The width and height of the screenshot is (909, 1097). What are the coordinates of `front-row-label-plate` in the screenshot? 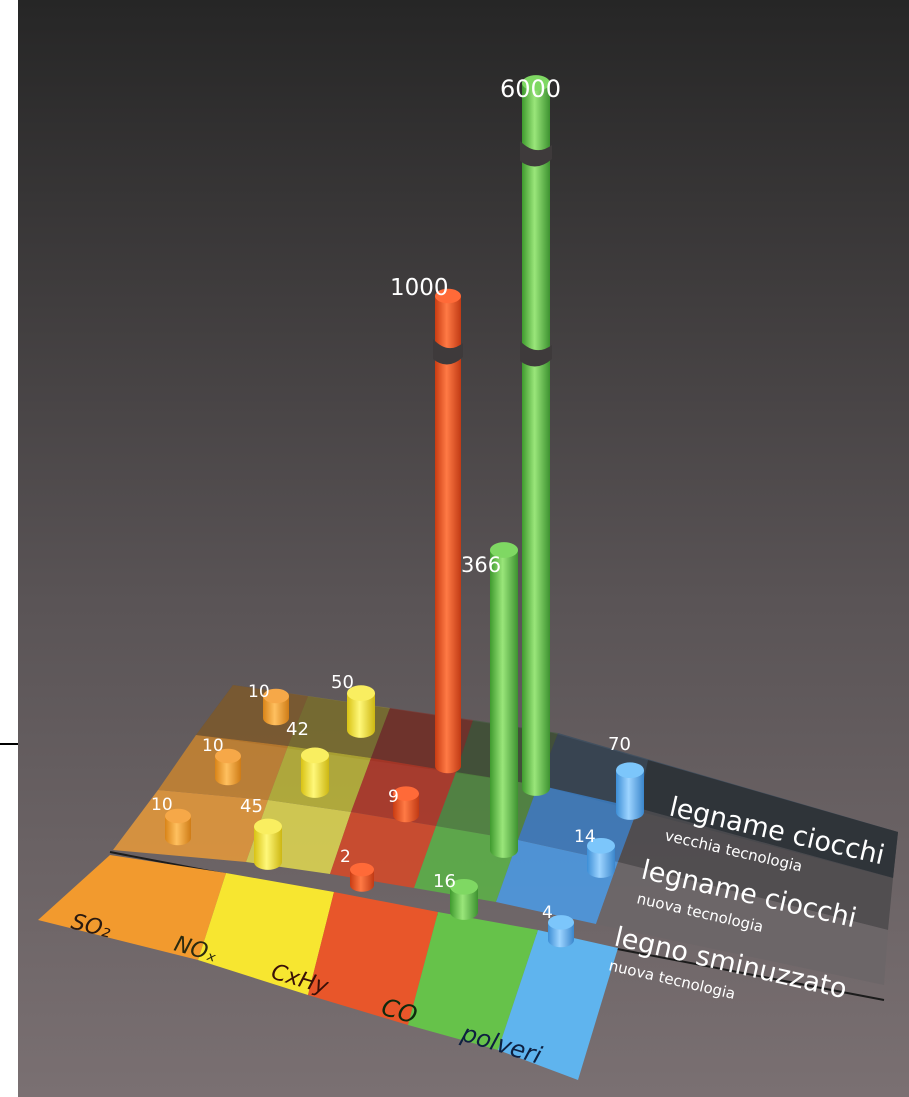 It's located at (742, 923).